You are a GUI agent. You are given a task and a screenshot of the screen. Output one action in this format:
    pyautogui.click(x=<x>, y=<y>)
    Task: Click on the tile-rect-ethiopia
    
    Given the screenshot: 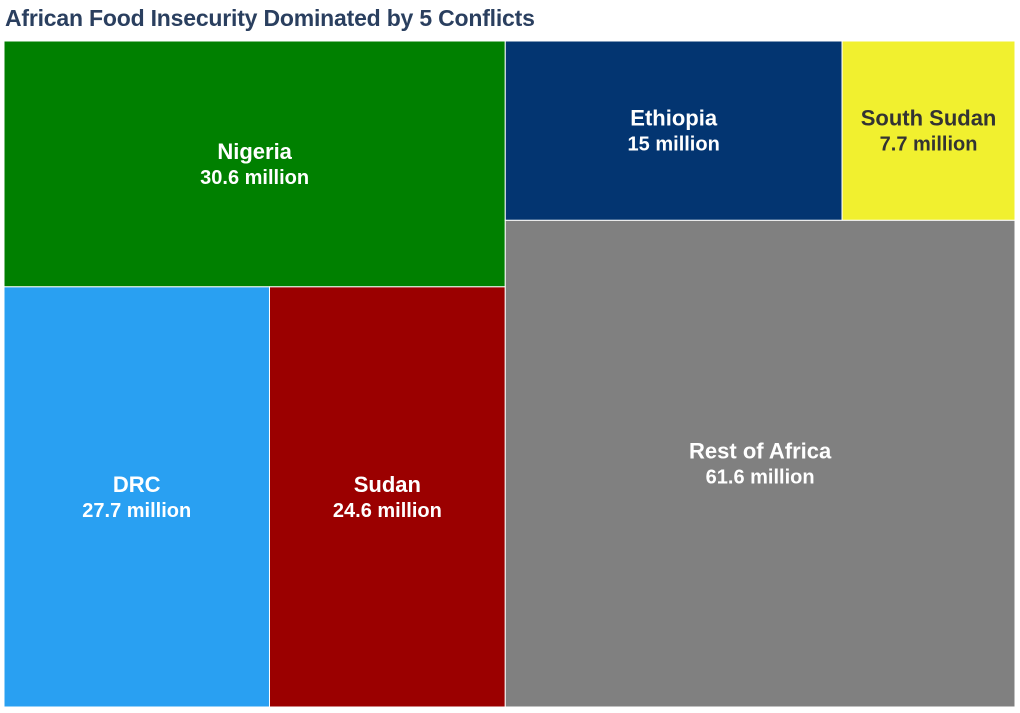 What is the action you would take?
    pyautogui.click(x=673, y=130)
    